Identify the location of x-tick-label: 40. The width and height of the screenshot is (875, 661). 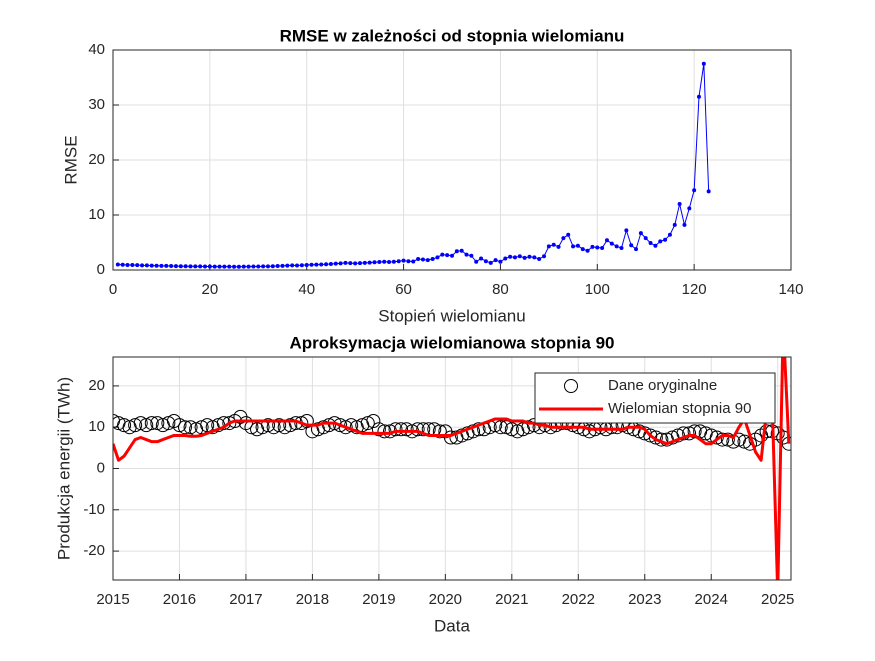
(306, 289).